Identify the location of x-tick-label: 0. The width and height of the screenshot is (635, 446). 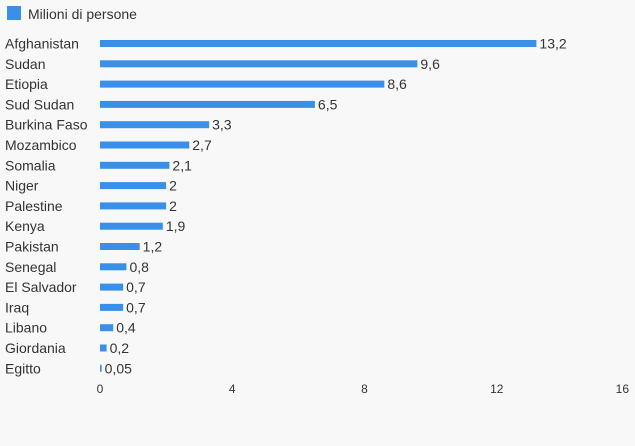
(100, 389).